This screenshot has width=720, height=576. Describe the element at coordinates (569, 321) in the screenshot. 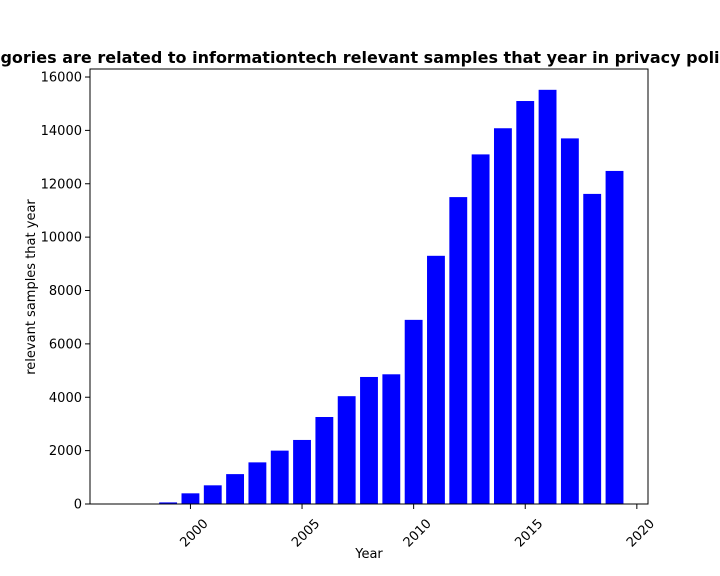

I see `bar-2017` at that location.